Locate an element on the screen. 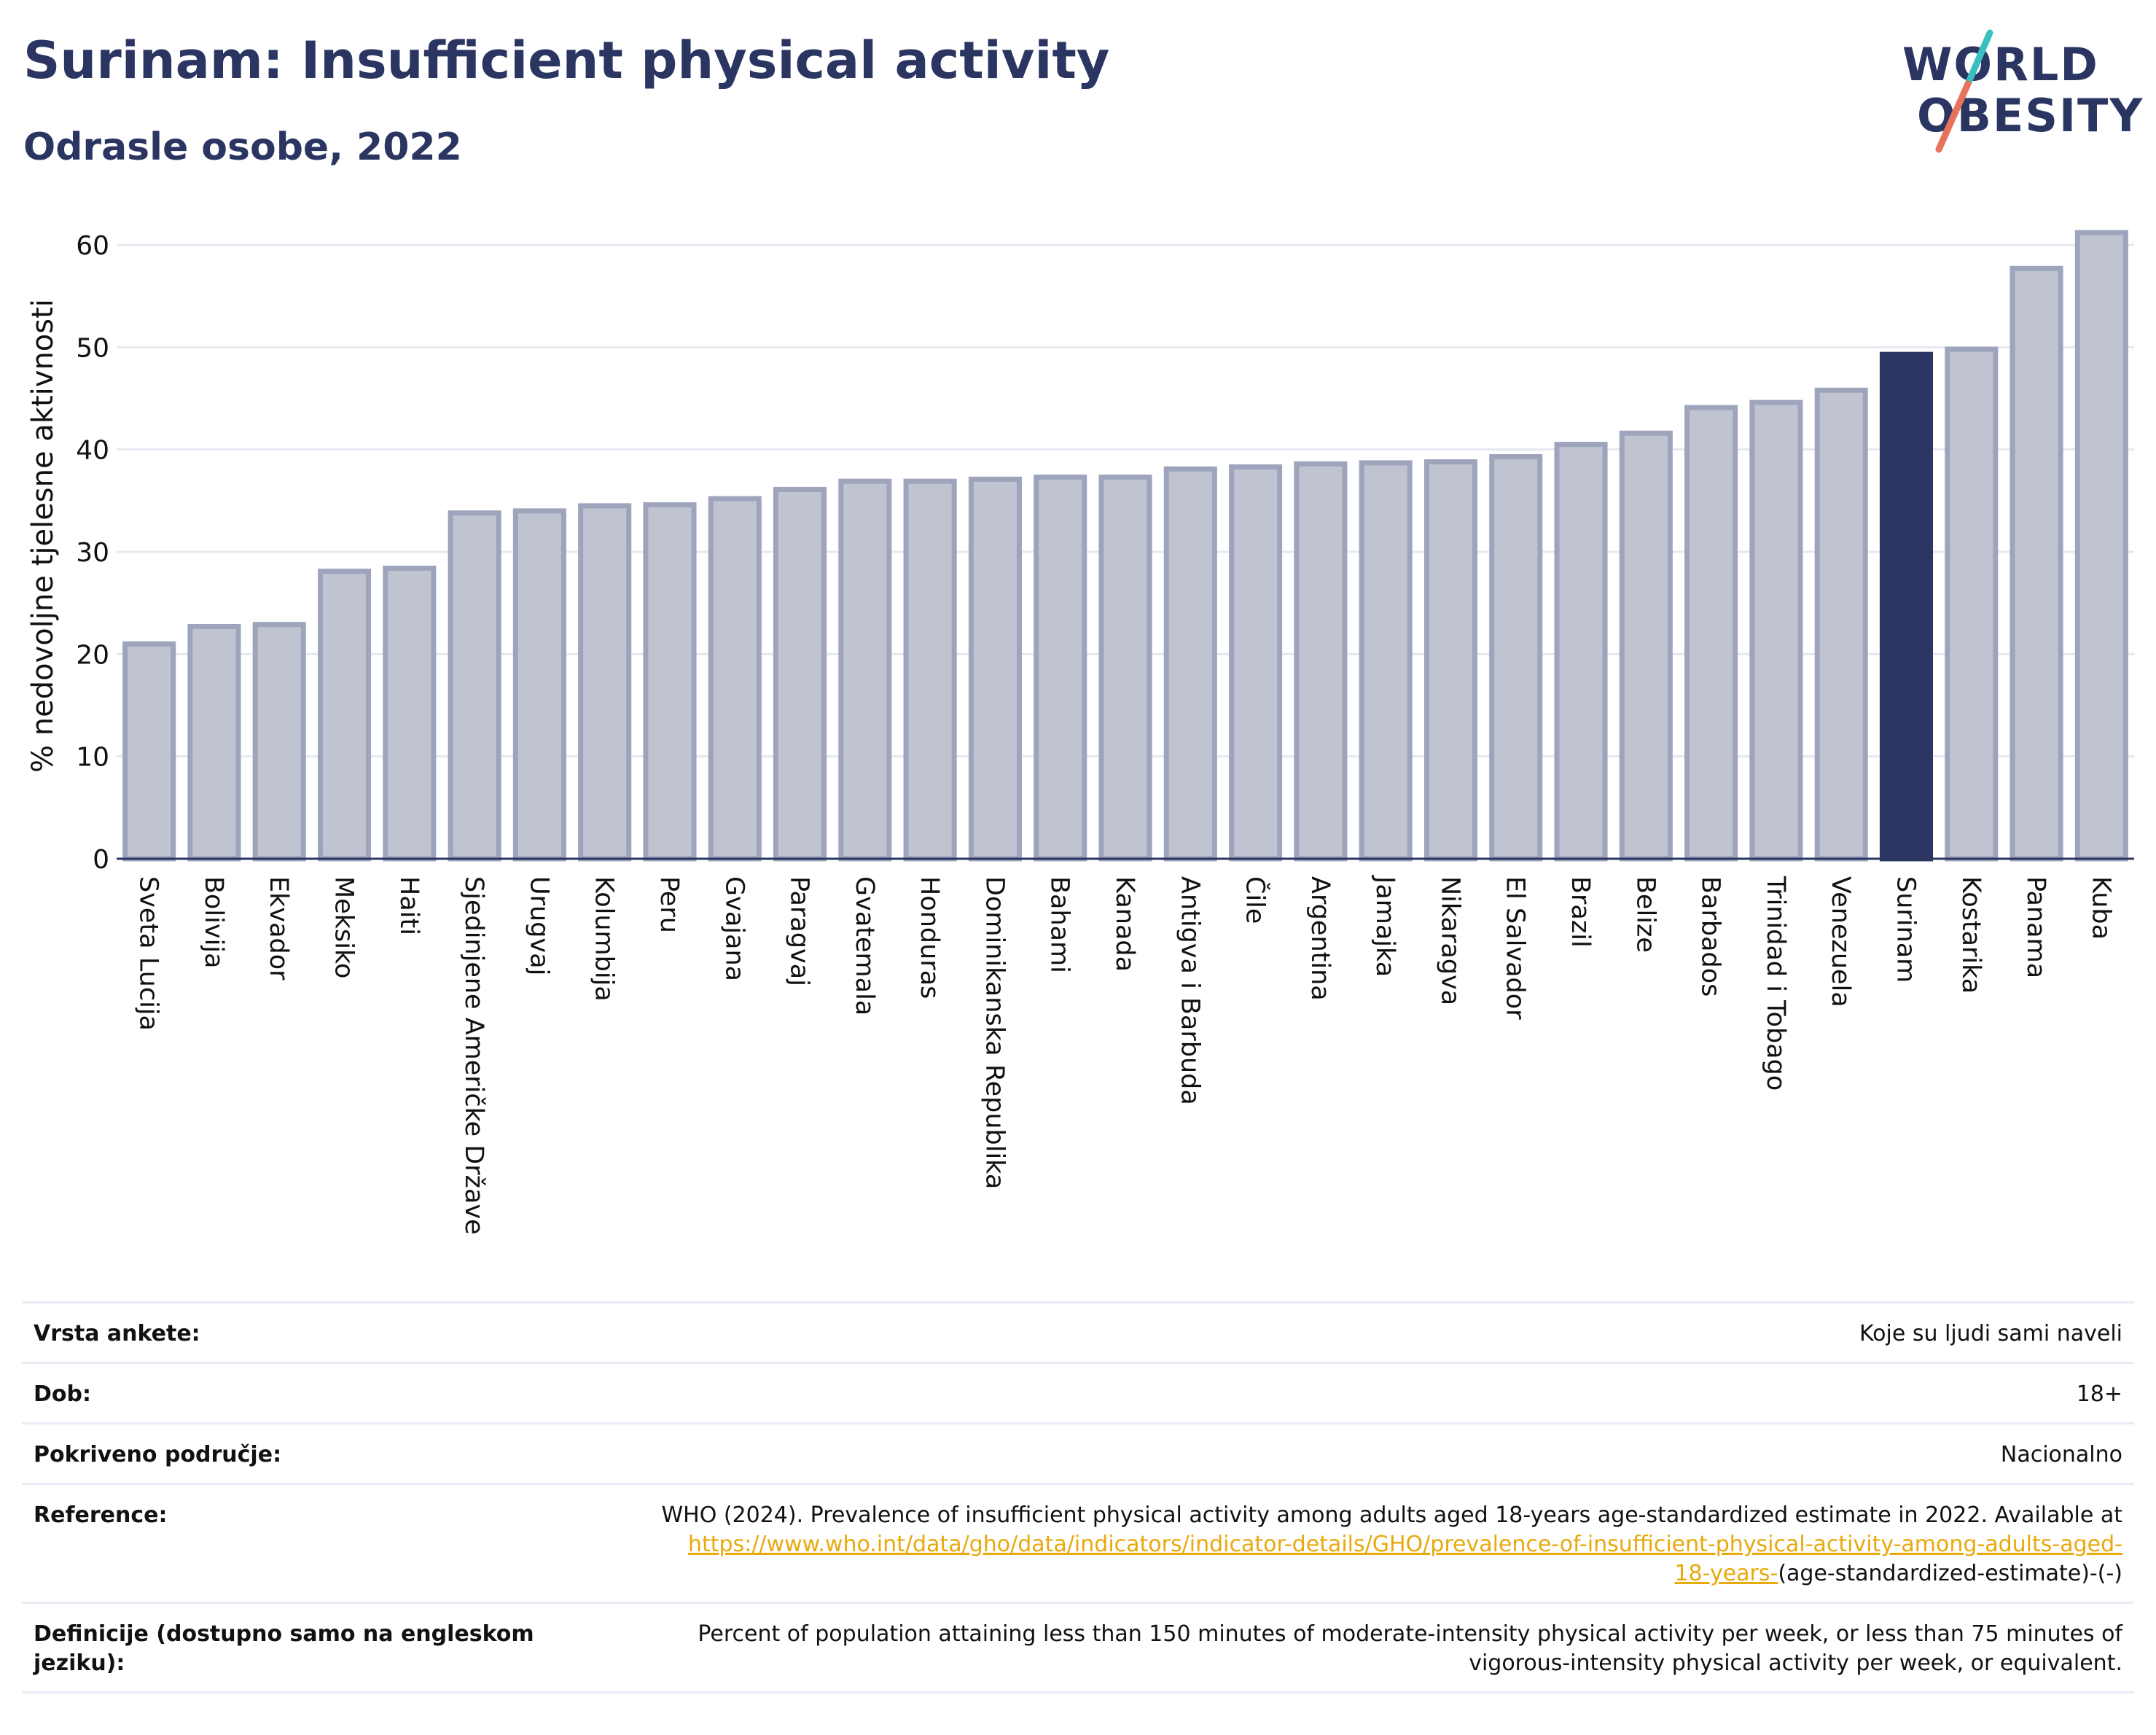 The image size is (2156, 1735). y-tick-label: 30 is located at coordinates (93, 553).